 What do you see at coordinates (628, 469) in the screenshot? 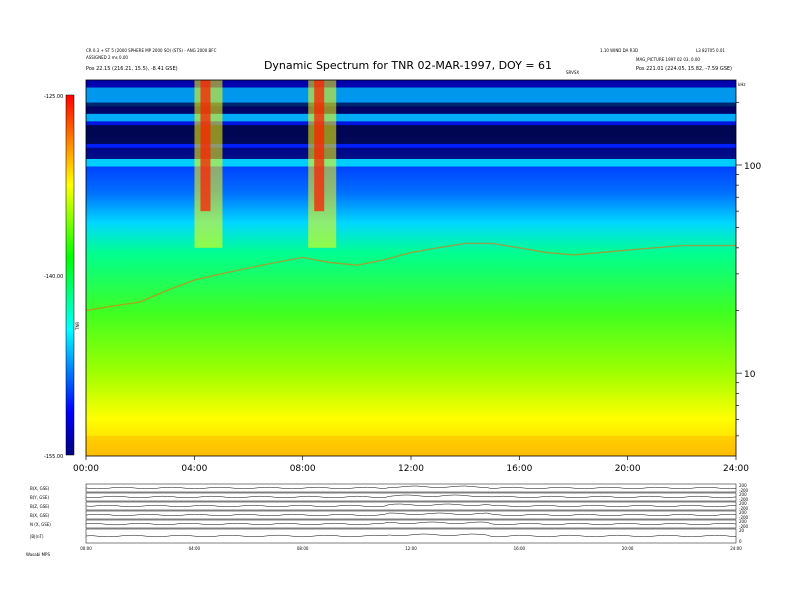
I see `time-tick-label: 20:00` at bounding box center [628, 469].